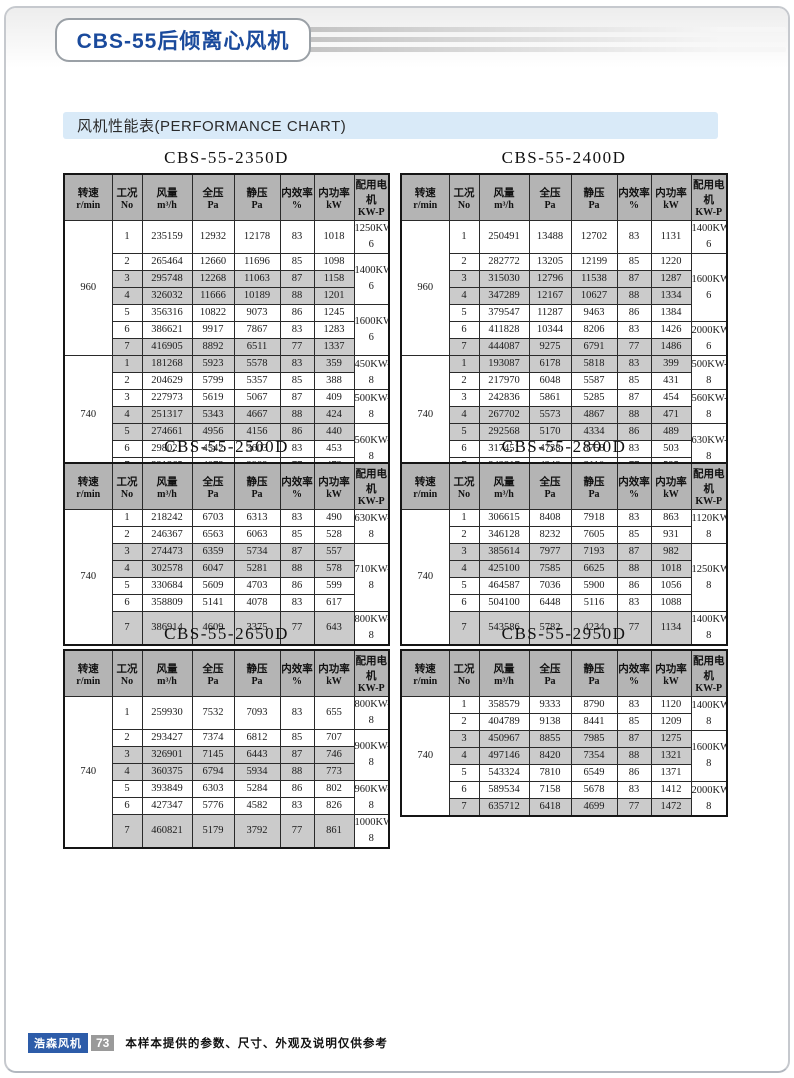  What do you see at coordinates (634, 722) in the screenshot?
I see `cell-efficiency: 85` at bounding box center [634, 722].